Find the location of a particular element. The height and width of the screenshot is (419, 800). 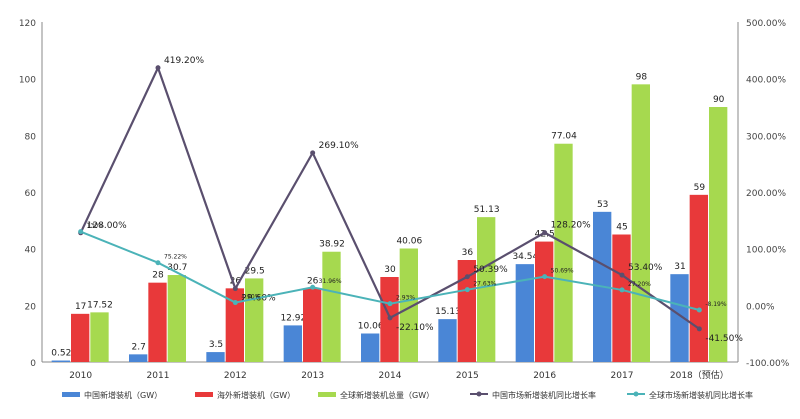

bar-value-label: 17.52 is located at coordinates (100, 305).